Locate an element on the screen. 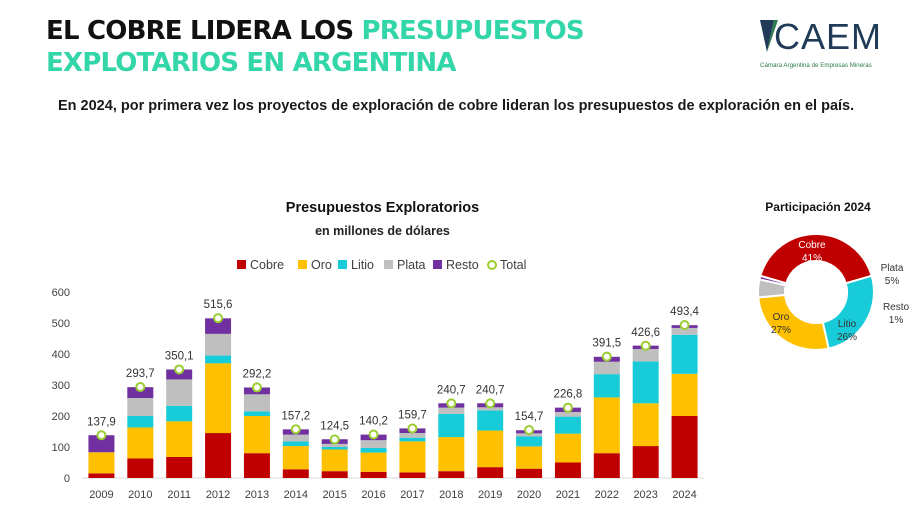 This screenshot has width=919, height=519. x-tick-label: 2016 is located at coordinates (373, 495).